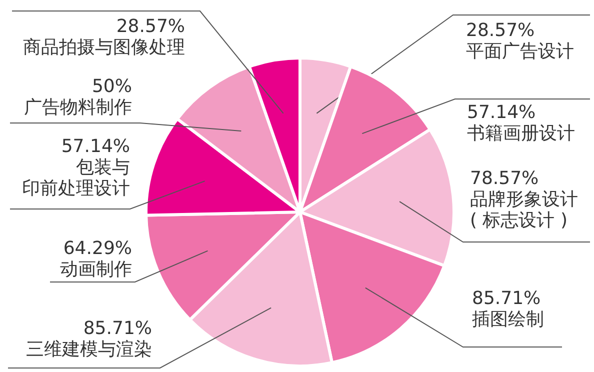  Describe the element at coordinates (521, 133) in the screenshot. I see `slice-label: 书籍画册设计` at that location.